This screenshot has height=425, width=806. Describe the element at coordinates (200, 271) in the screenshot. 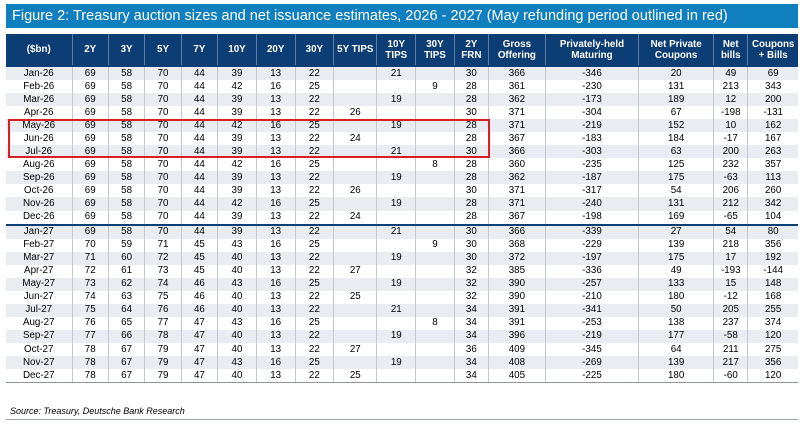

I see `table-cell: 45` at that location.